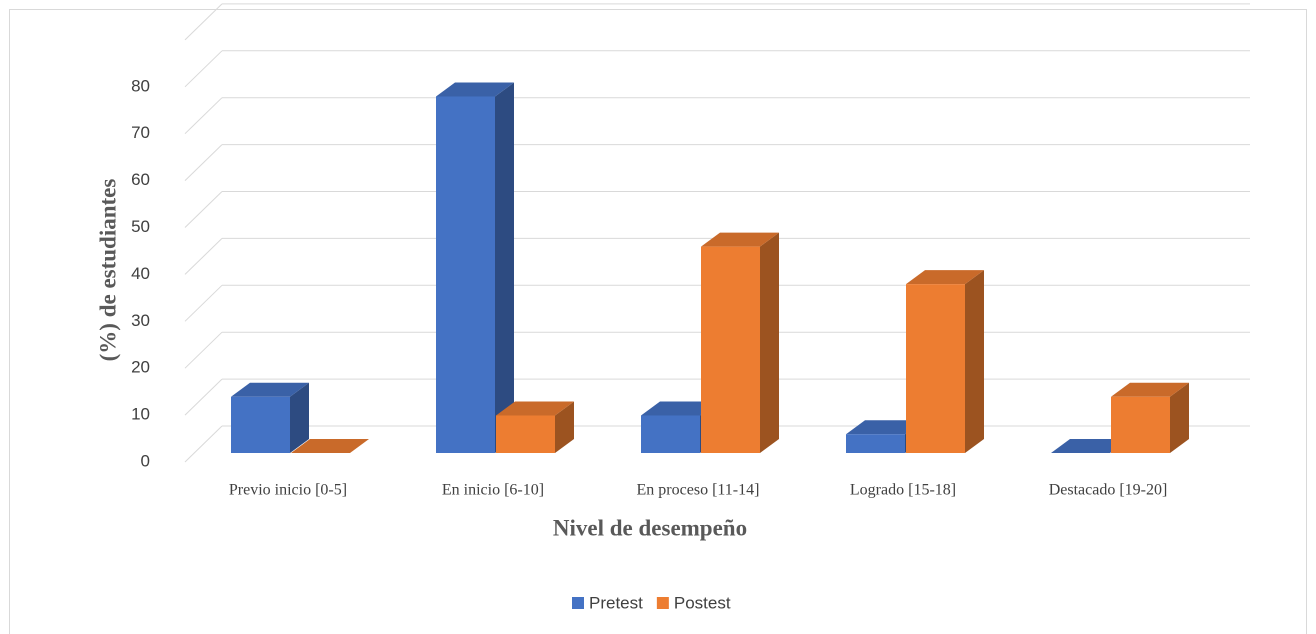 This screenshot has width=1316, height=634. What do you see at coordinates (140, 85) in the screenshot?
I see `y-tick-label: 80` at bounding box center [140, 85].